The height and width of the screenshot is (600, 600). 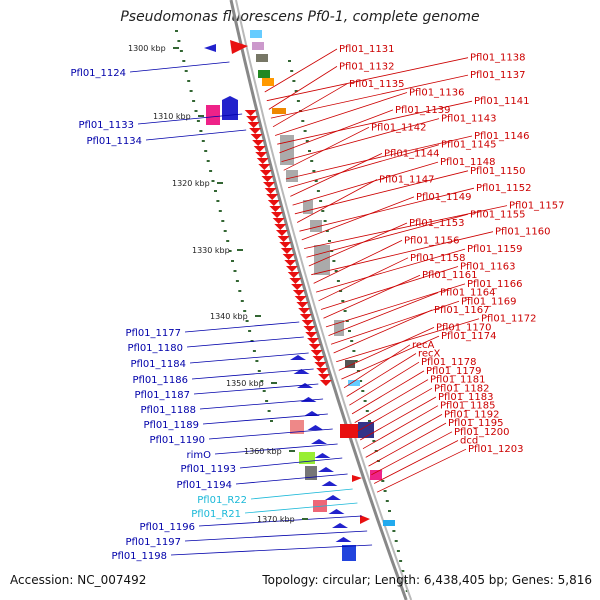 What do you see at coordinates (496, 449) in the screenshot?
I see `right-feature-label: Pfl01_1203` at bounding box center [496, 449].